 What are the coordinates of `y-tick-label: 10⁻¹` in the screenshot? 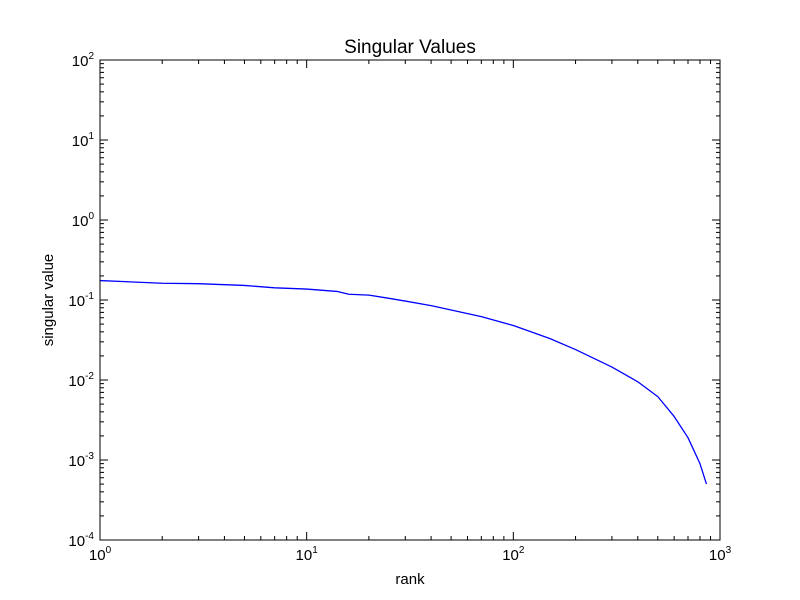 It's located at (81, 300).